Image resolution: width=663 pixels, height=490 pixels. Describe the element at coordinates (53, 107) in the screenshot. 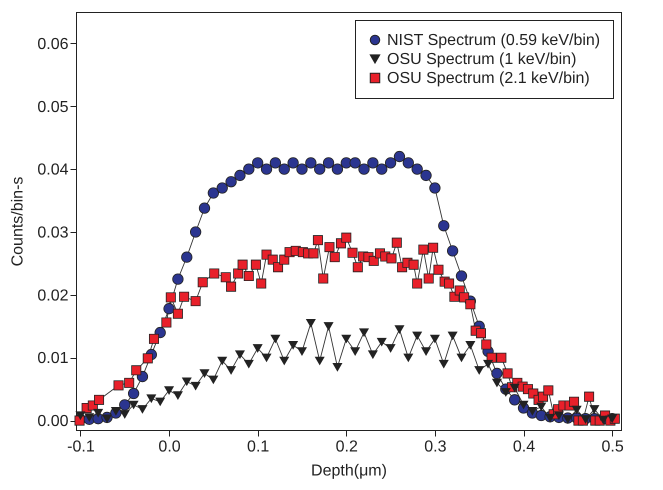

I see `y-tick-label: 0.05` at that location.